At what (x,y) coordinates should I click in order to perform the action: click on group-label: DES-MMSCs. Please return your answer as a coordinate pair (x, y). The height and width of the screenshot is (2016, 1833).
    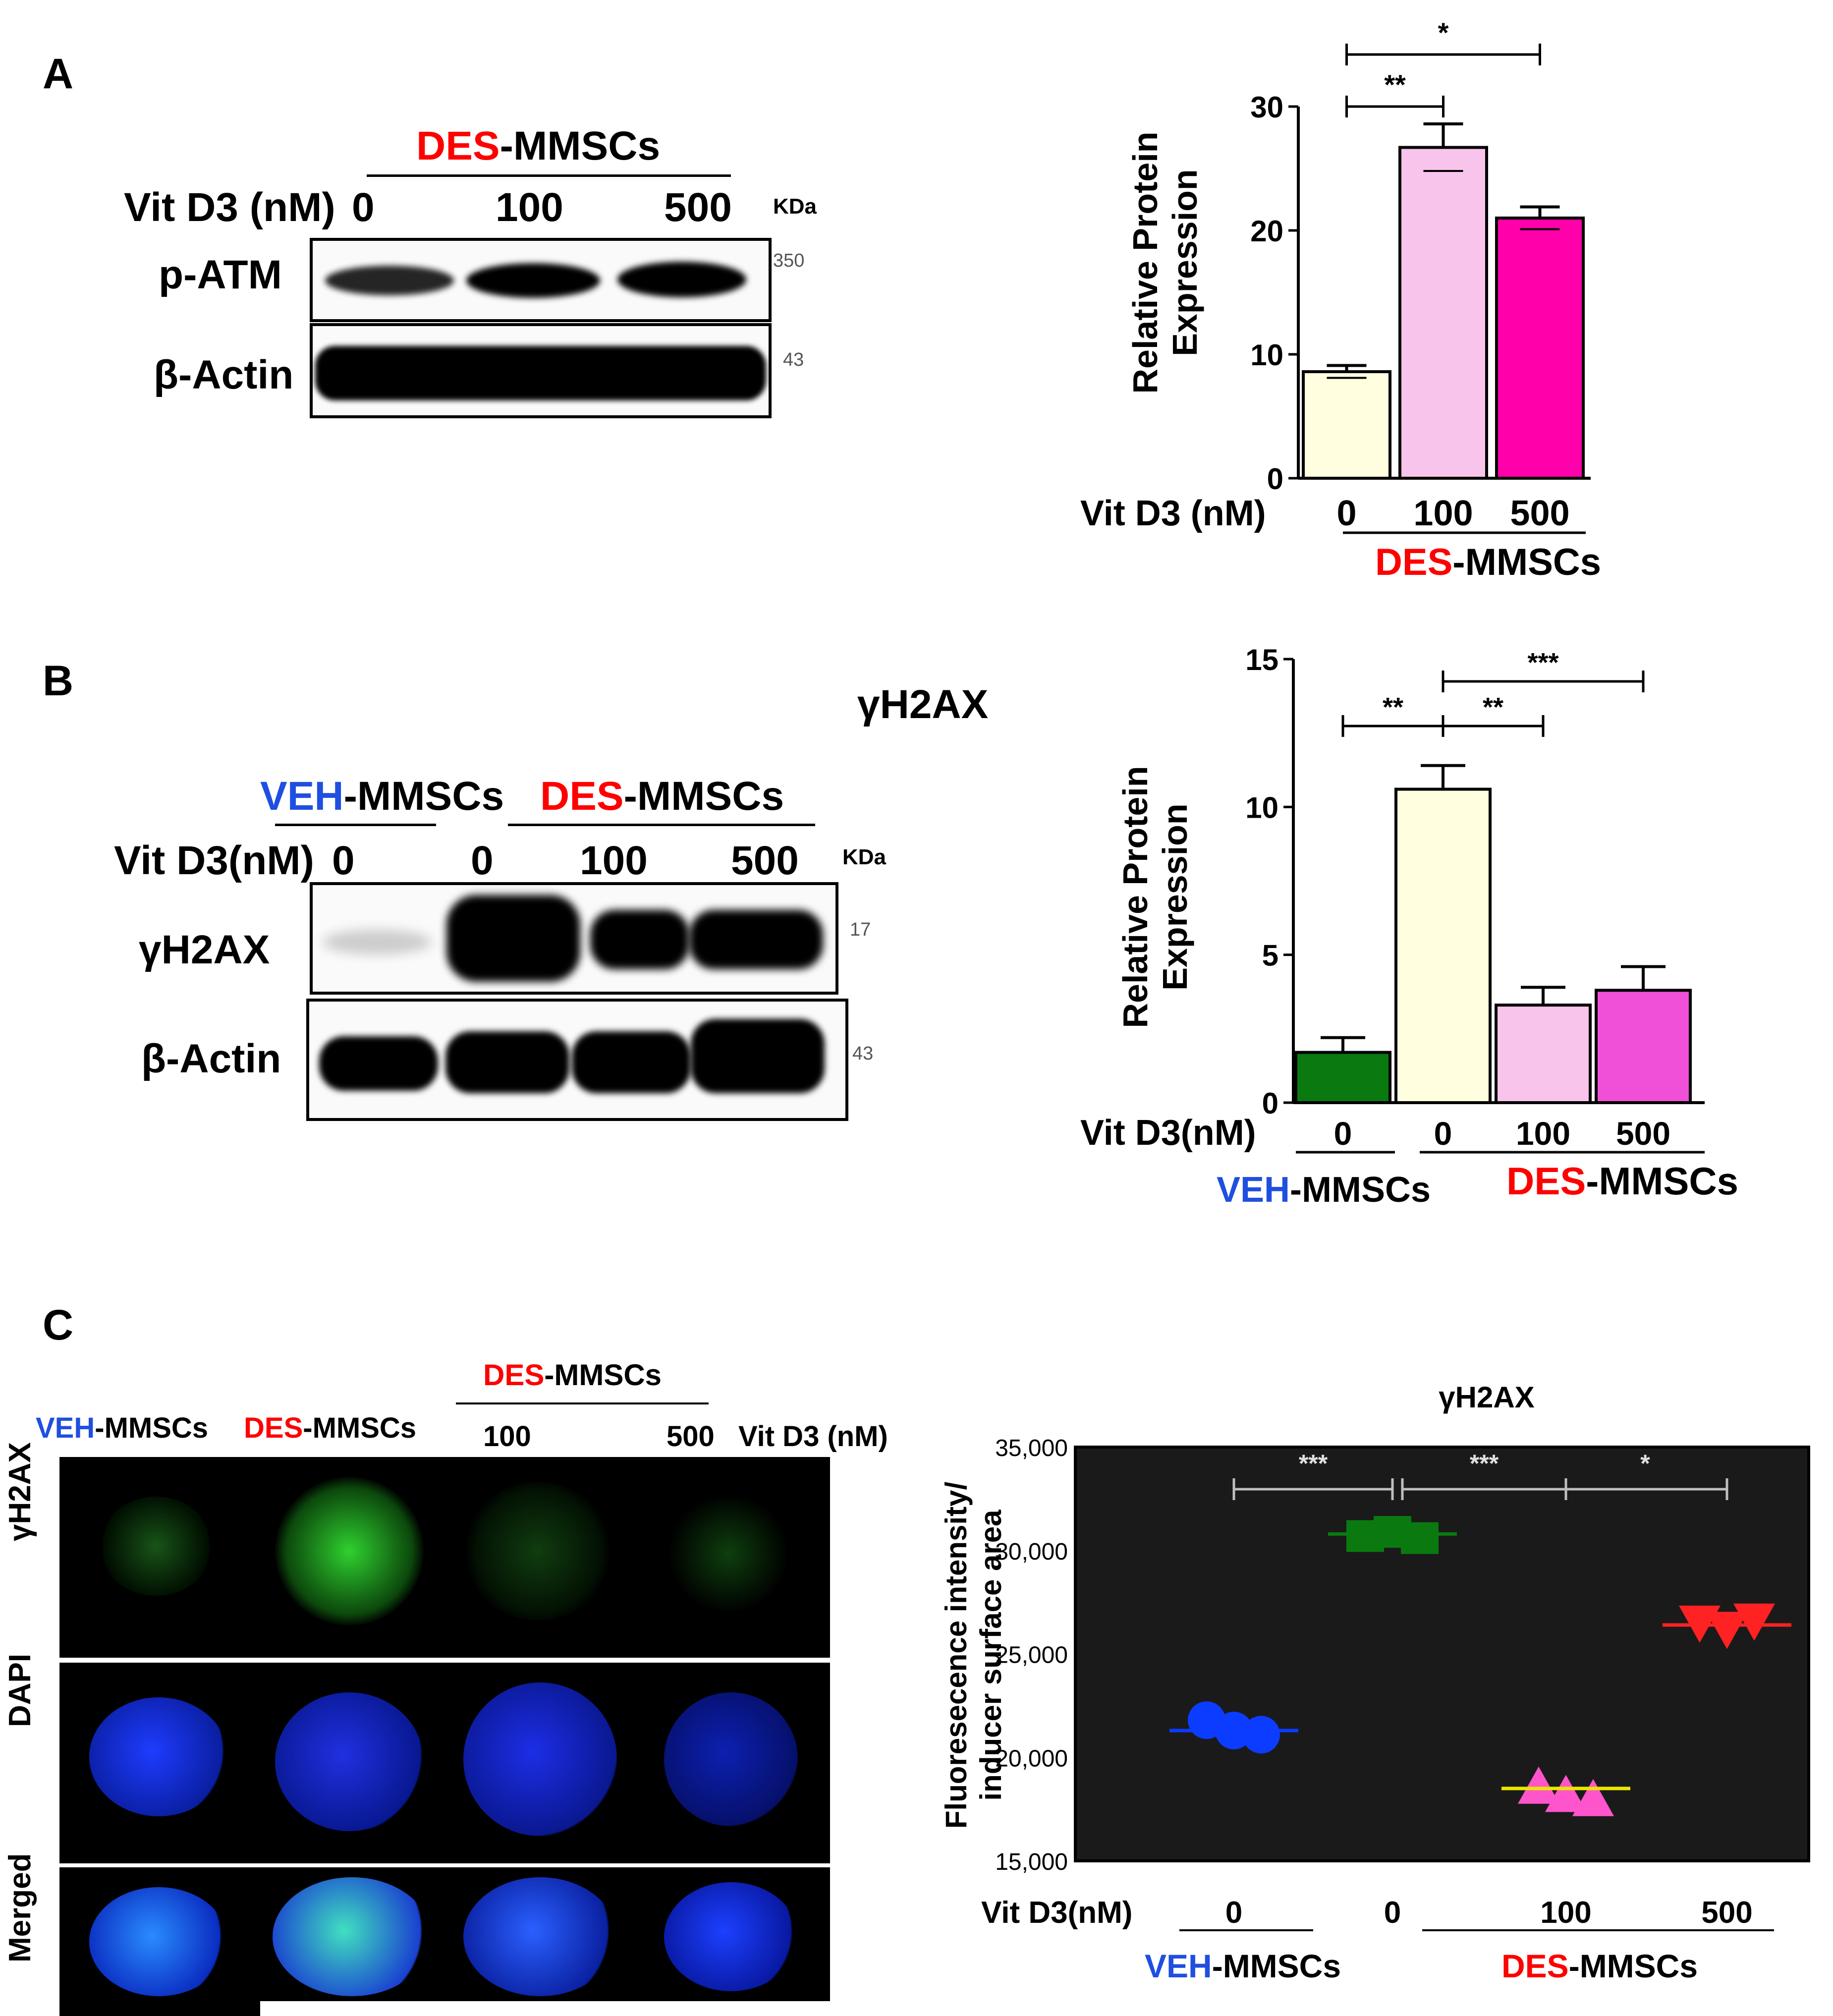
    Looking at the image, I should click on (1488, 562).